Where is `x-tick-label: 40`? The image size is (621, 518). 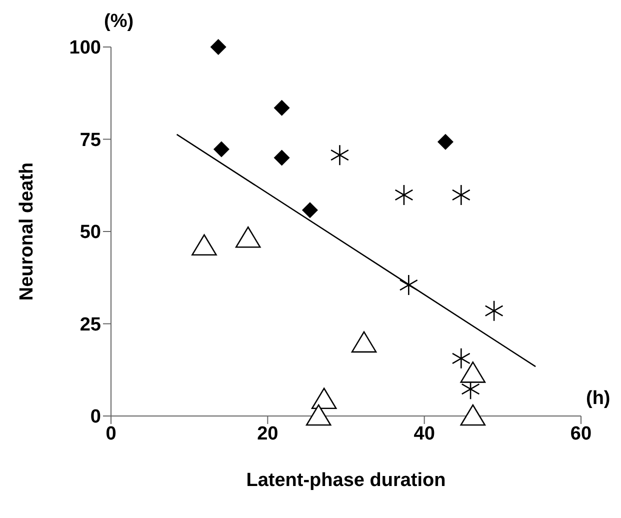
x-tick-label: 40 is located at coordinates (424, 433).